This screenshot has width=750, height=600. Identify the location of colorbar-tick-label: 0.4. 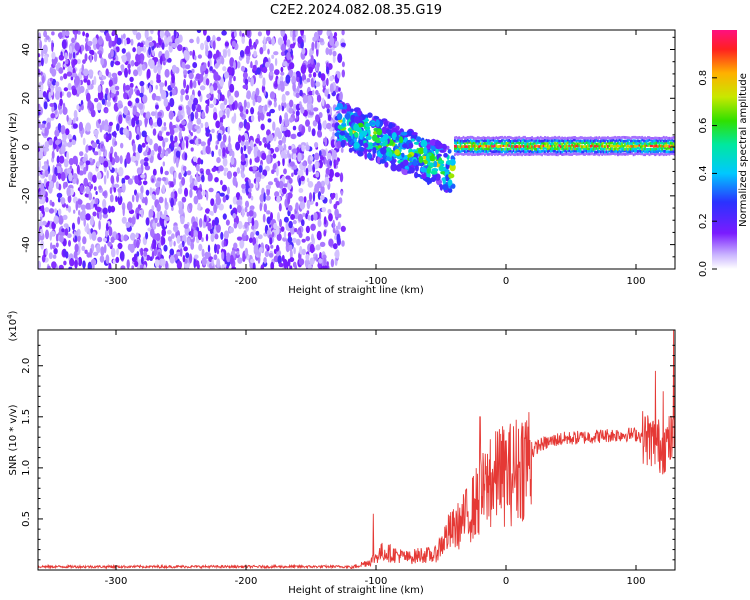
(703, 173).